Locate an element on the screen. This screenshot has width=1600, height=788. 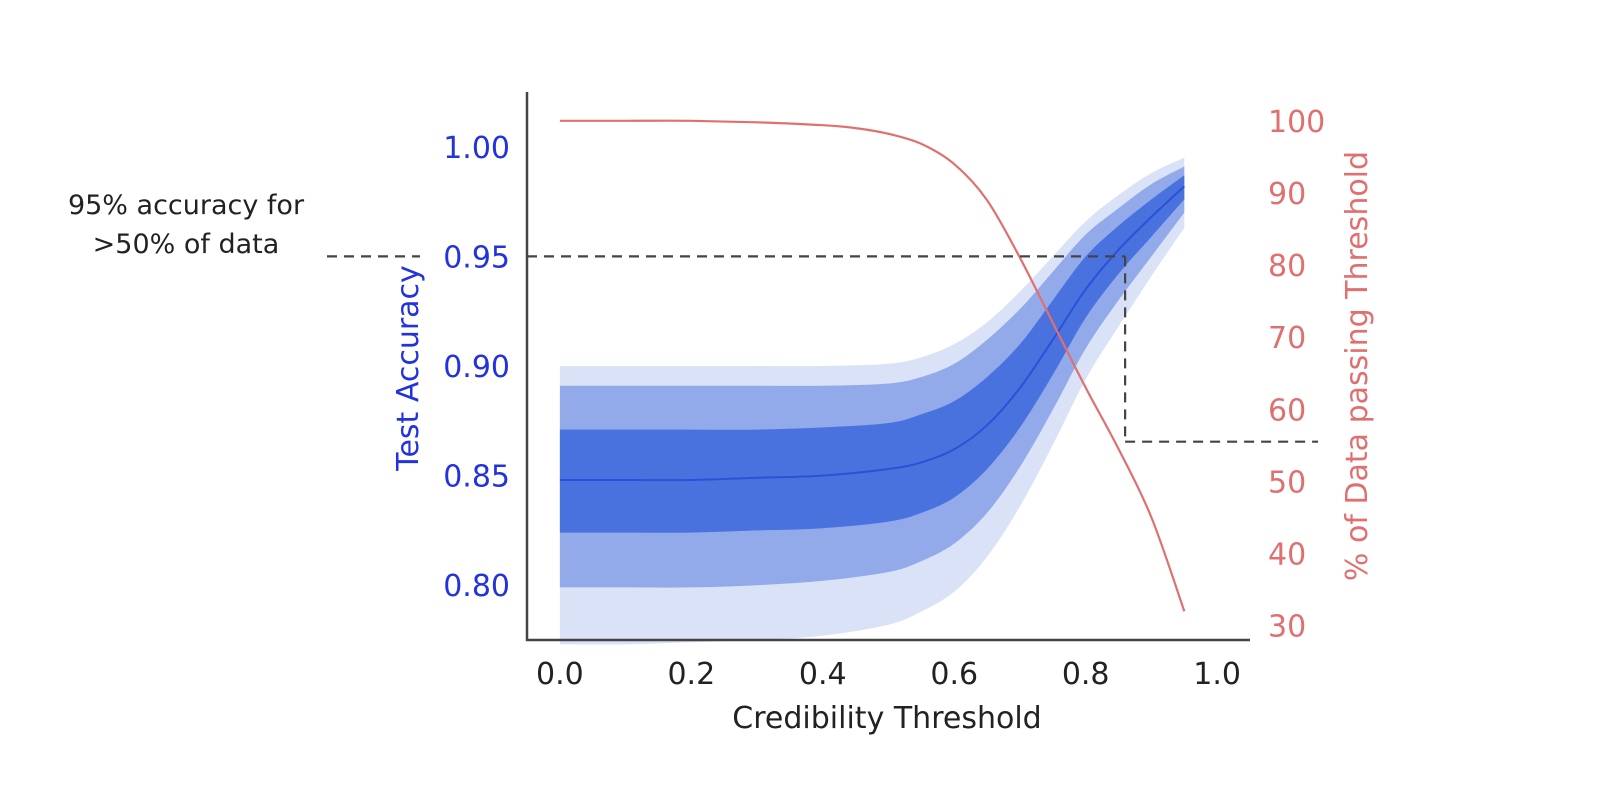
y-left-tick-label: 1.00 is located at coordinates (476, 148).